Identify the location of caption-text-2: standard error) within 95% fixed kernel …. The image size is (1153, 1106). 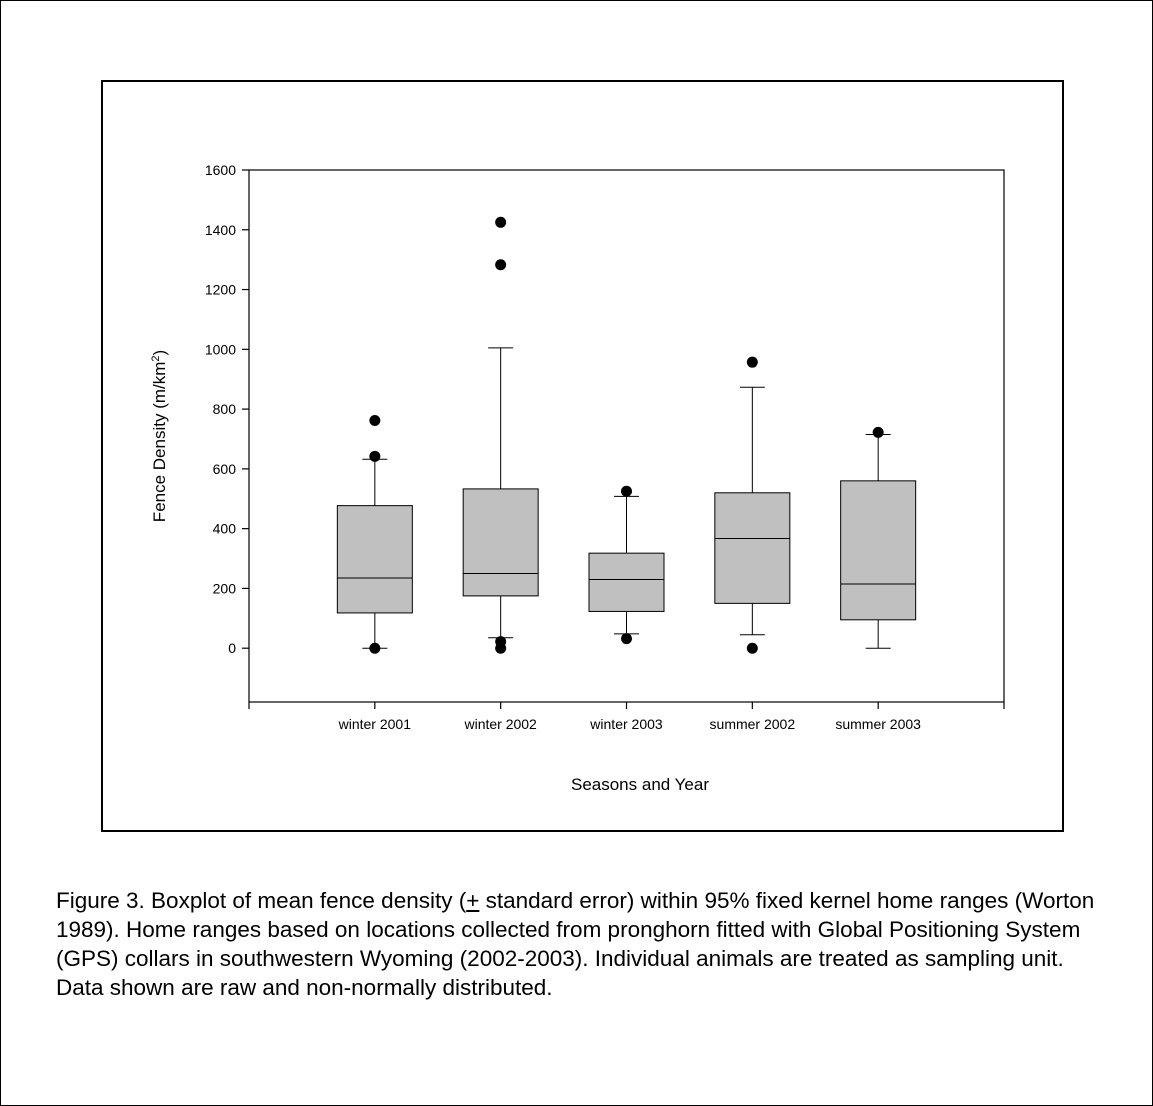
(575, 944).